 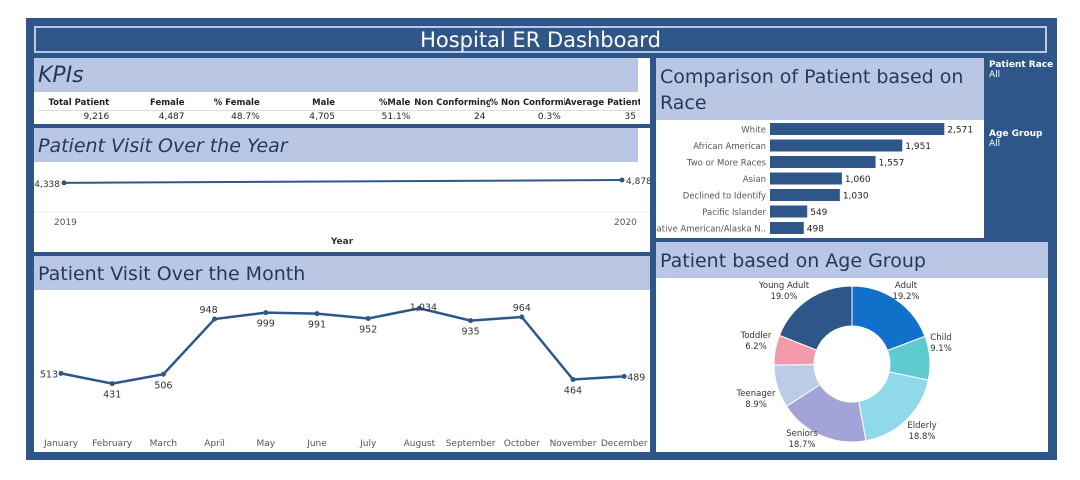 I want to click on month-chart-title: Patient Visit Over the Month, so click(x=342, y=273).